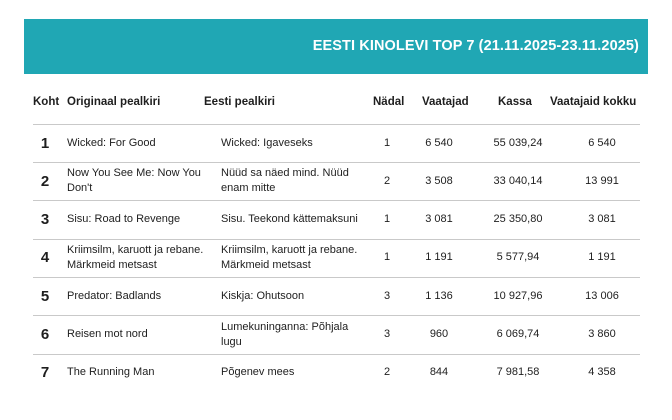 This screenshot has height=420, width=672. What do you see at coordinates (239, 102) in the screenshot?
I see `header-estonian-title: Eesti pealkiri` at bounding box center [239, 102].